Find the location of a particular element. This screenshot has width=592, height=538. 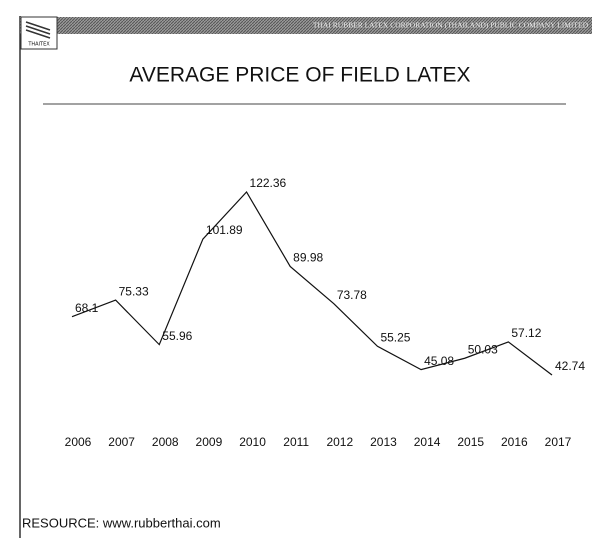

x-tick-label: 2006 is located at coordinates (78, 442).